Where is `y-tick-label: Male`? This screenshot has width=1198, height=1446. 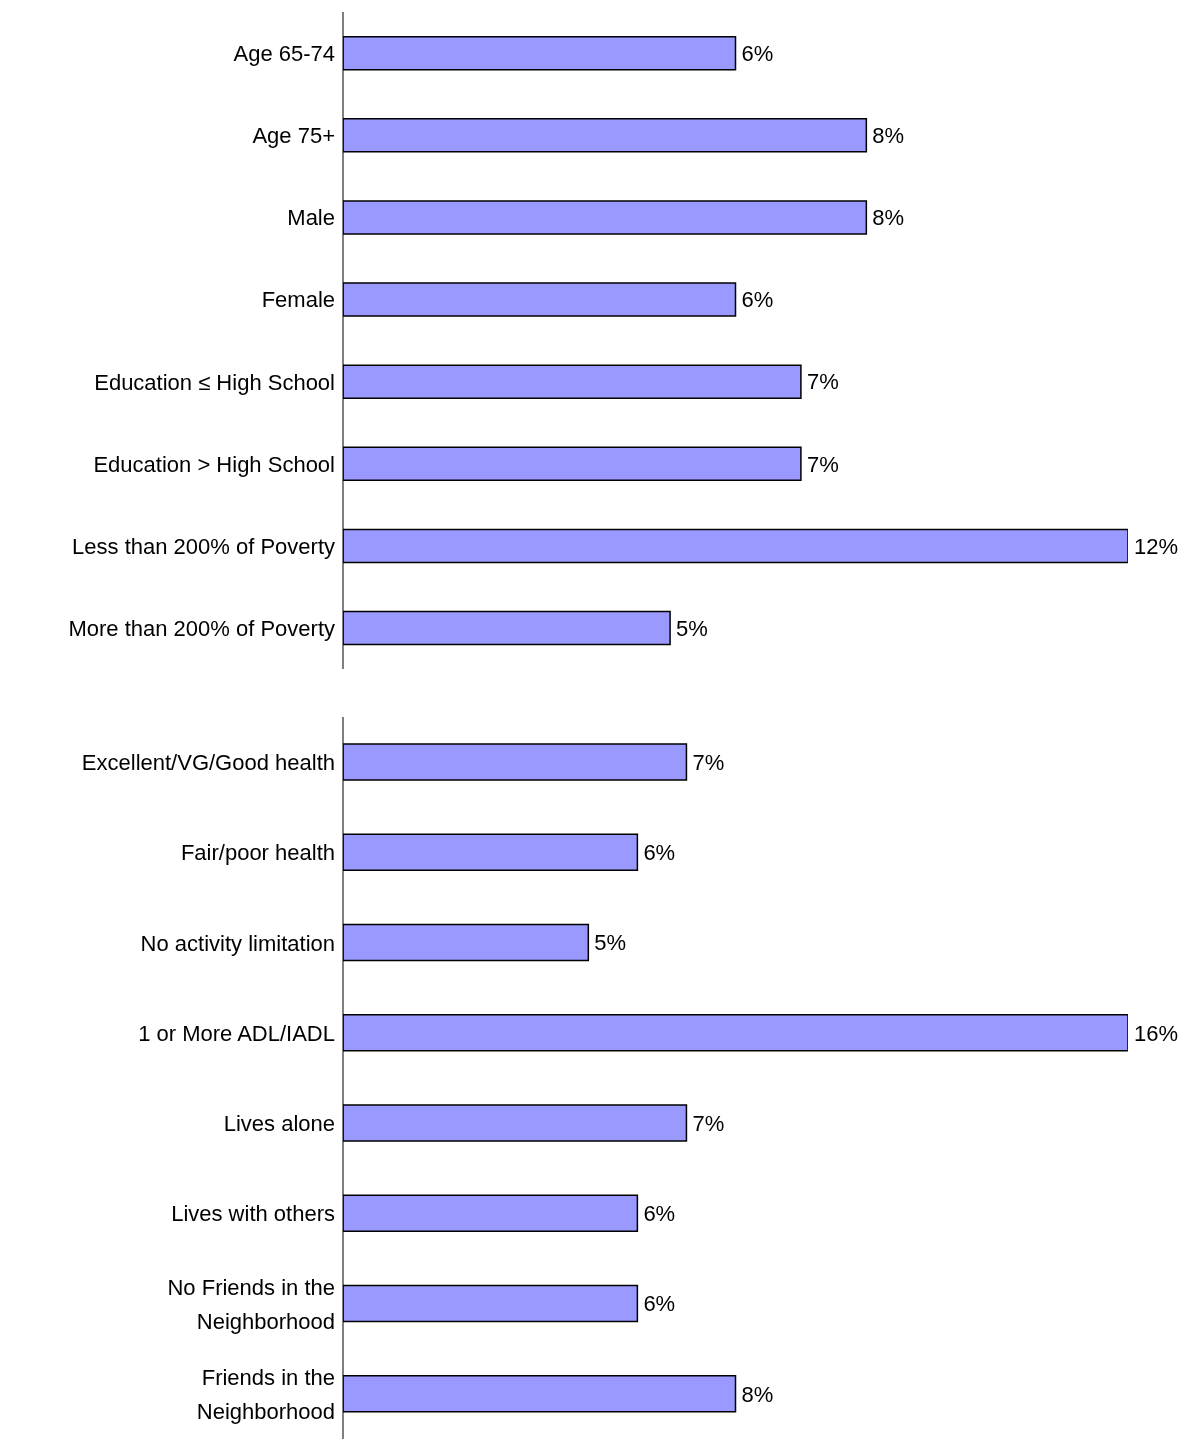 y-tick-label: Male is located at coordinates (311, 217).